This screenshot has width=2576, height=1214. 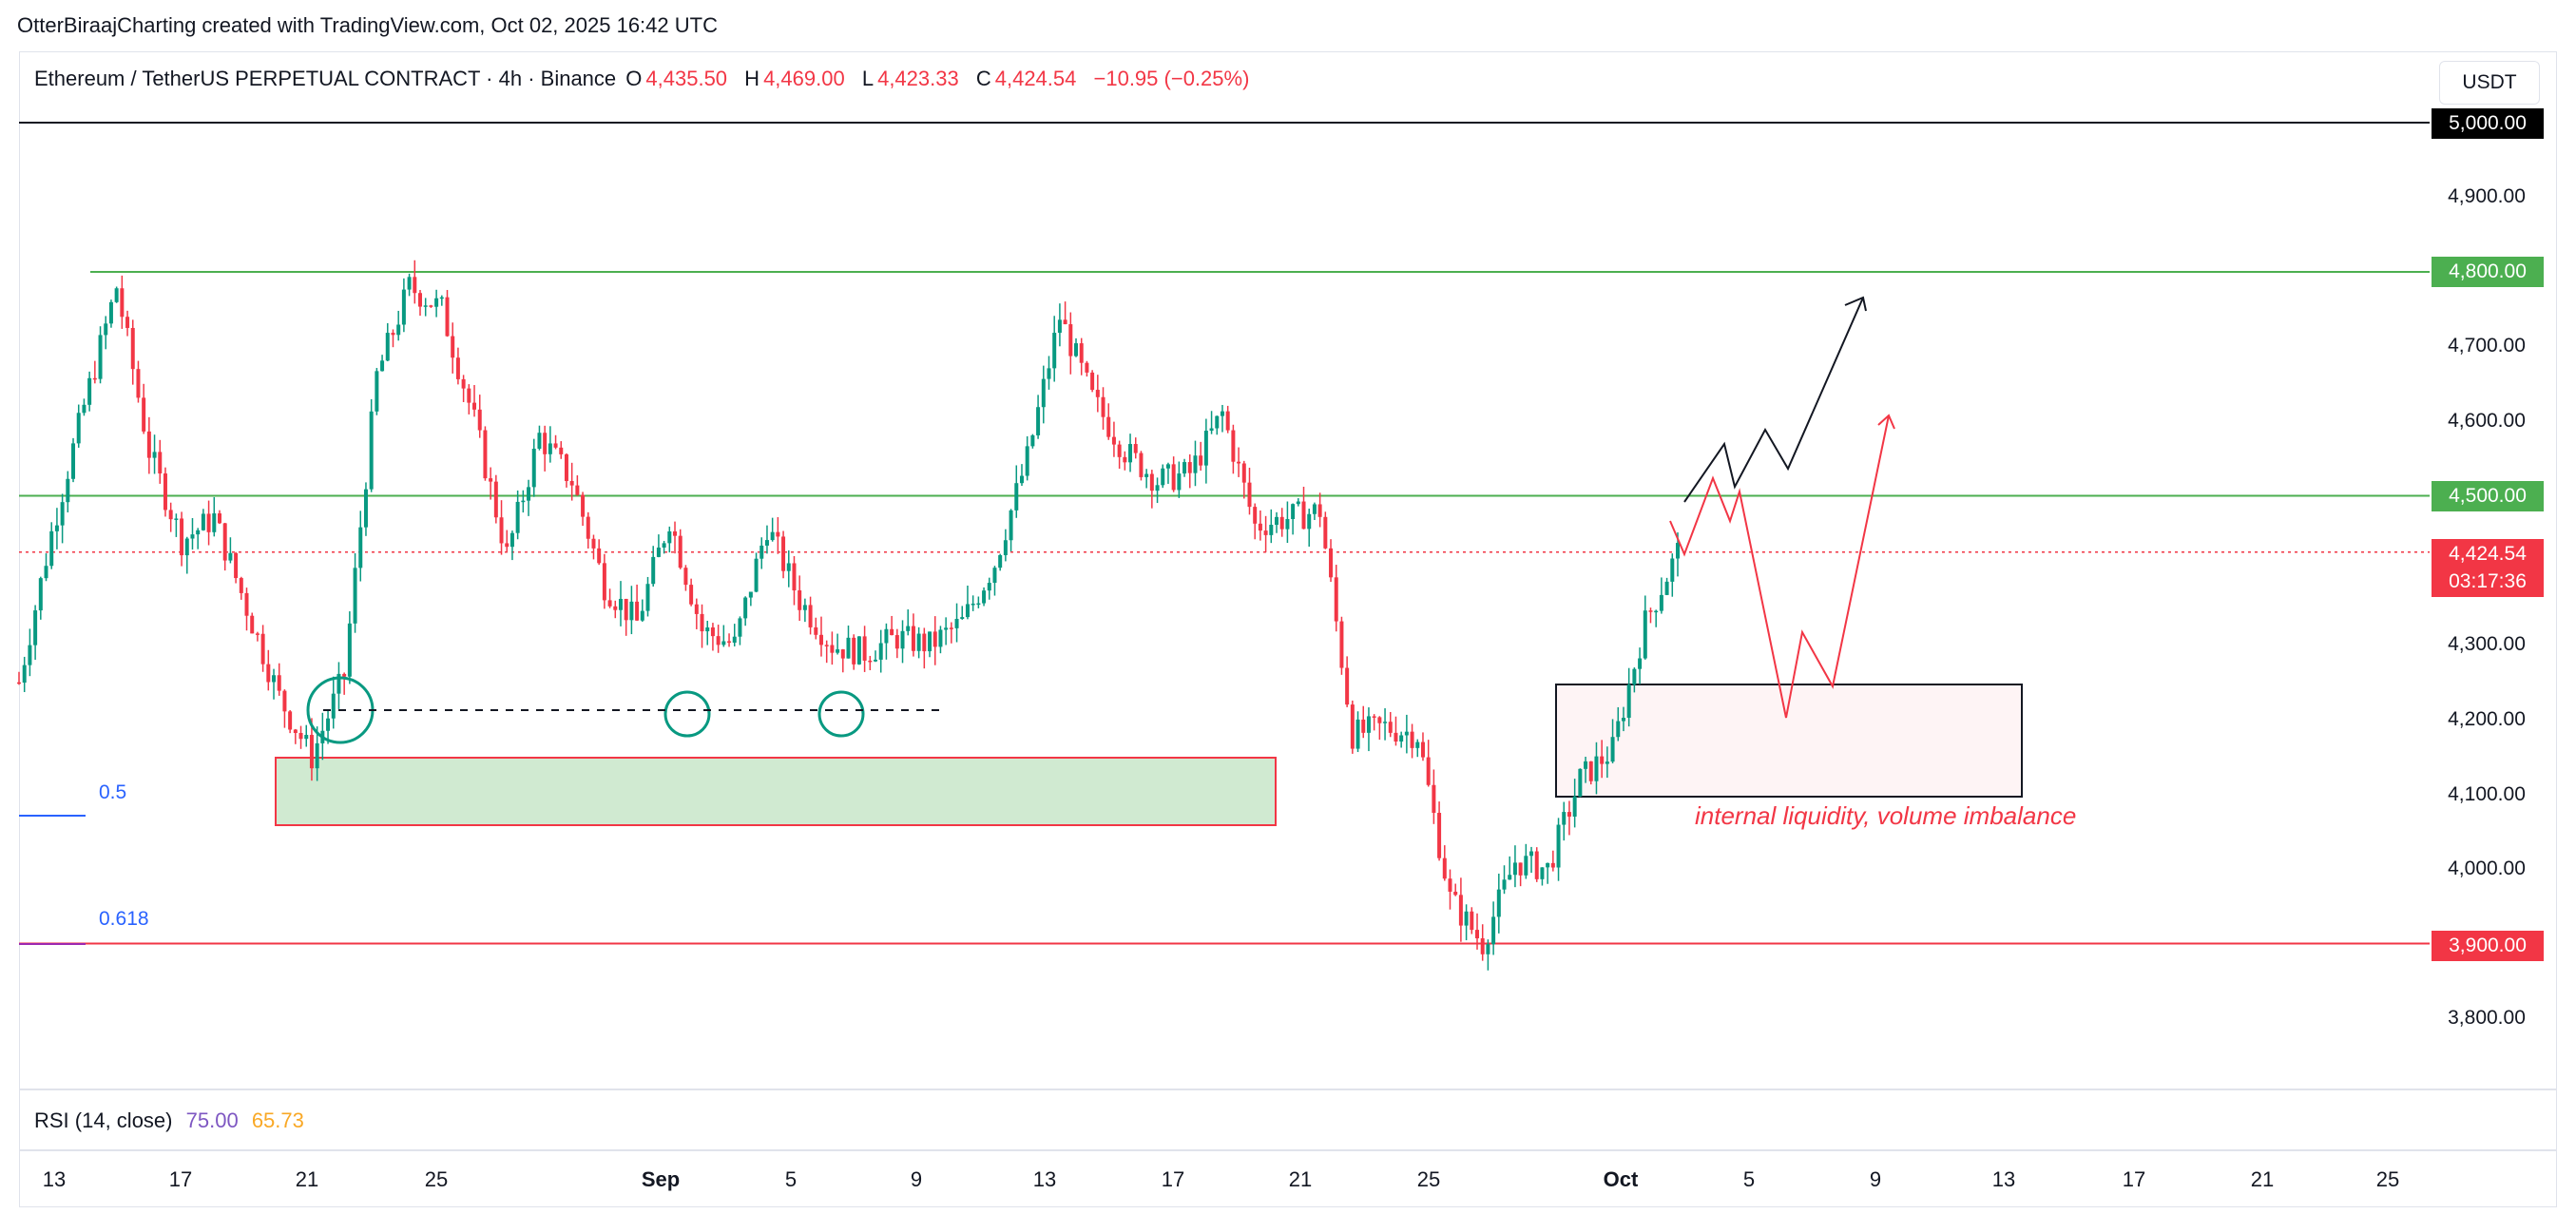 I want to click on annotation-text: internal liquidity, volume imbalance, so click(x=1886, y=815).